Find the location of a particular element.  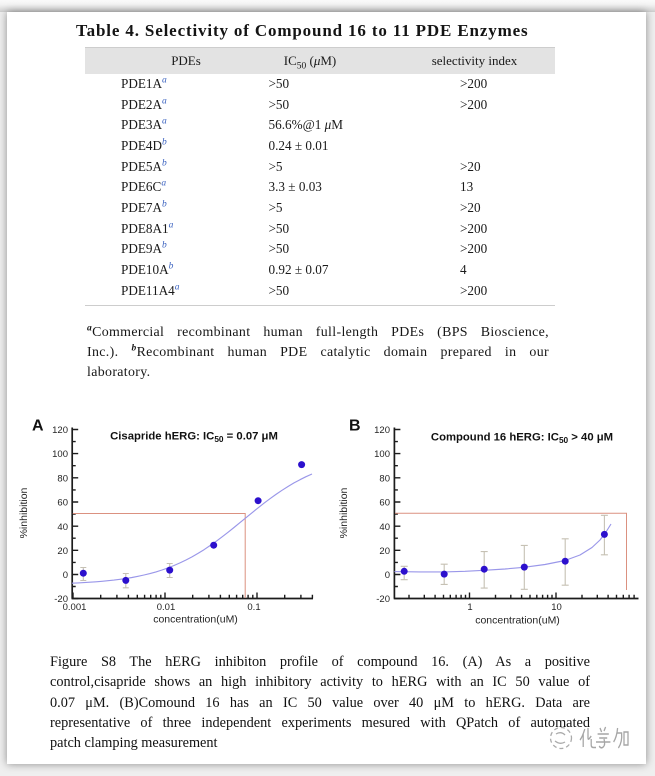

svg-text: 0.1 is located at coordinates (253, 607).